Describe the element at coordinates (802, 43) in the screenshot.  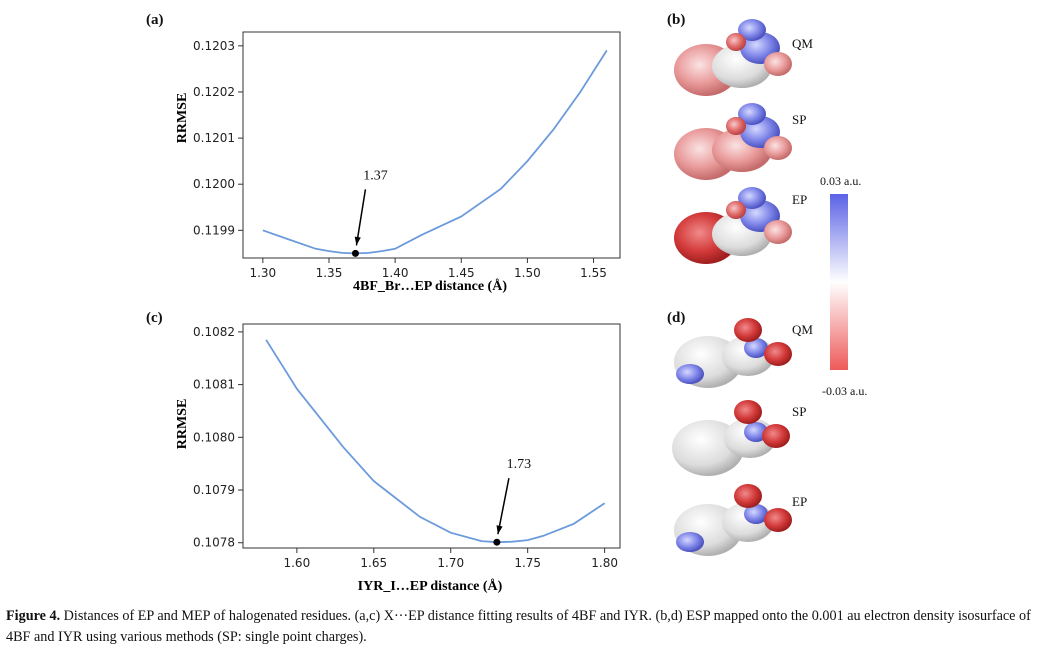
I see `method-label-b-qm: QM` at that location.